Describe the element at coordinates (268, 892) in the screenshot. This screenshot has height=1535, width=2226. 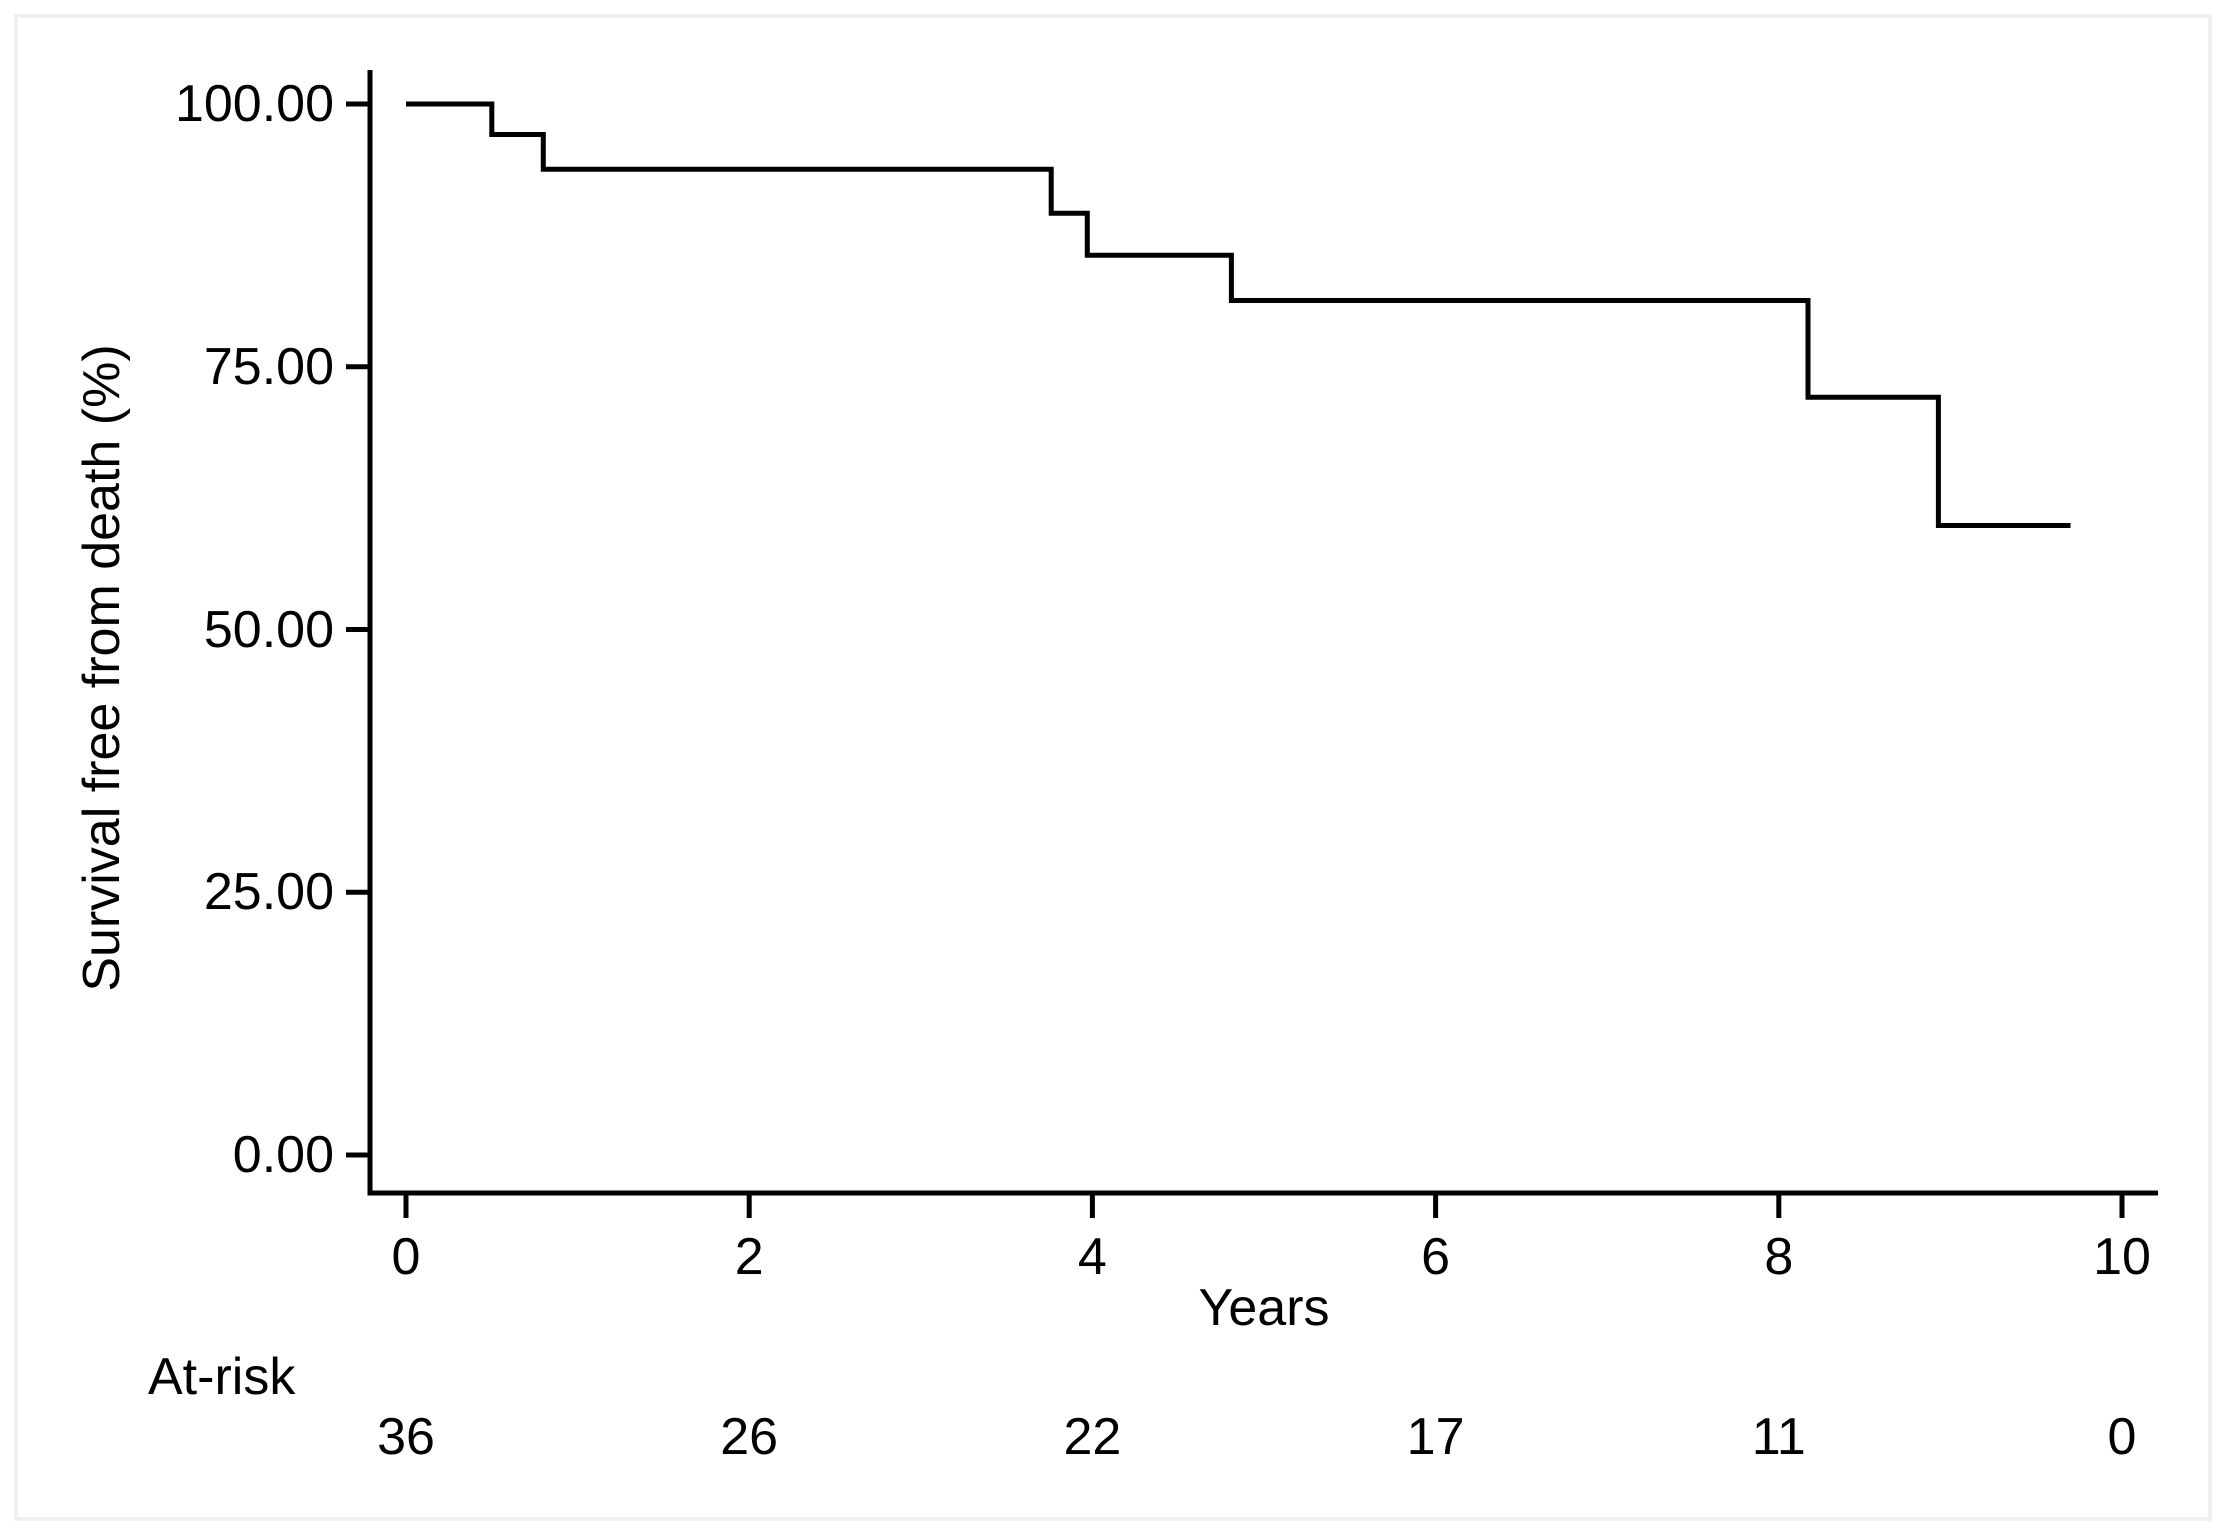
I see `y-tick-label: 25.00` at that location.